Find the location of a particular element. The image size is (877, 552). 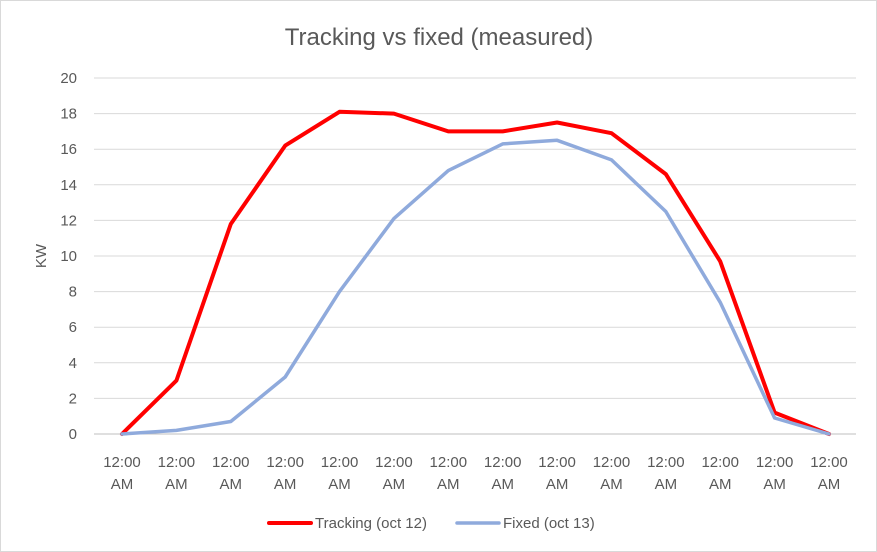

y-tick-label: 10 is located at coordinates (68, 256).